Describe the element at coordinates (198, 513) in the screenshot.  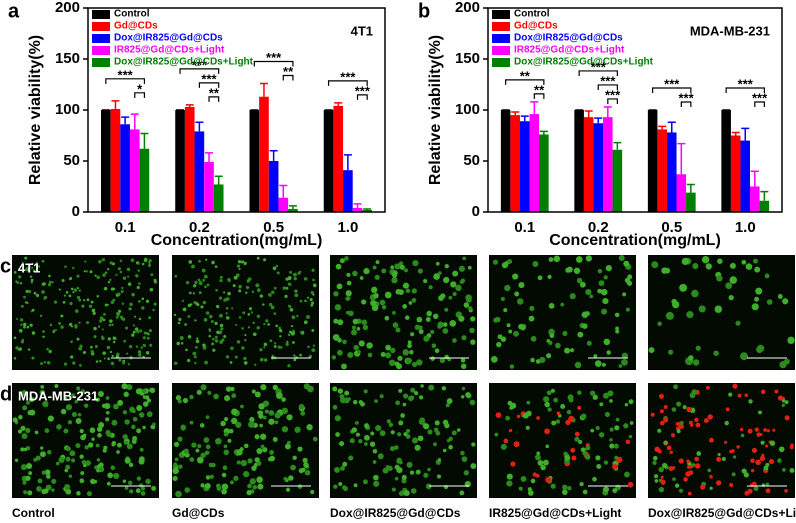
I see `column-label: Gd@CDs` at that location.